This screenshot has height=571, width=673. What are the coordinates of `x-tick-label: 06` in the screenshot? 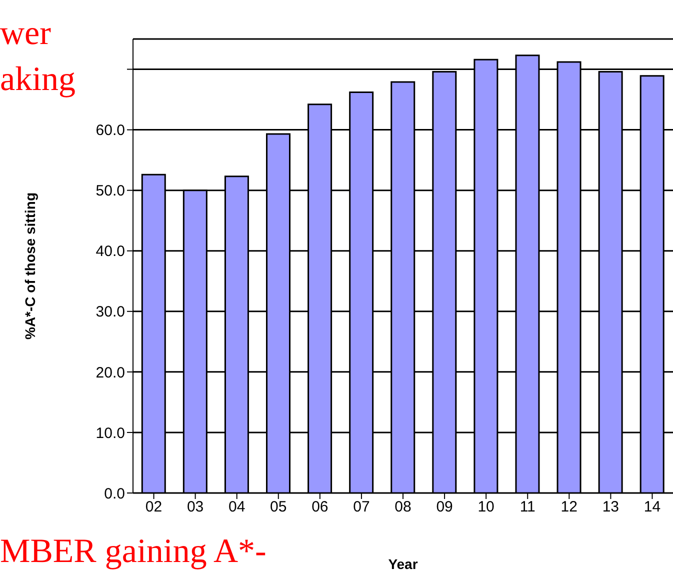 It's located at (320, 507).